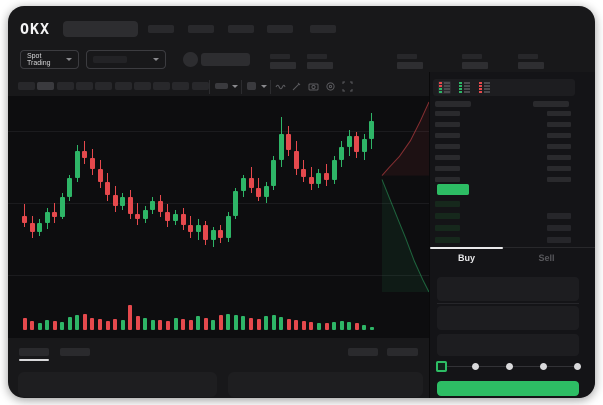 Image resolution: width=603 pixels, height=405 pixels. Describe the element at coordinates (466, 258) in the screenshot. I see `tab-buy: Buy` at that location.